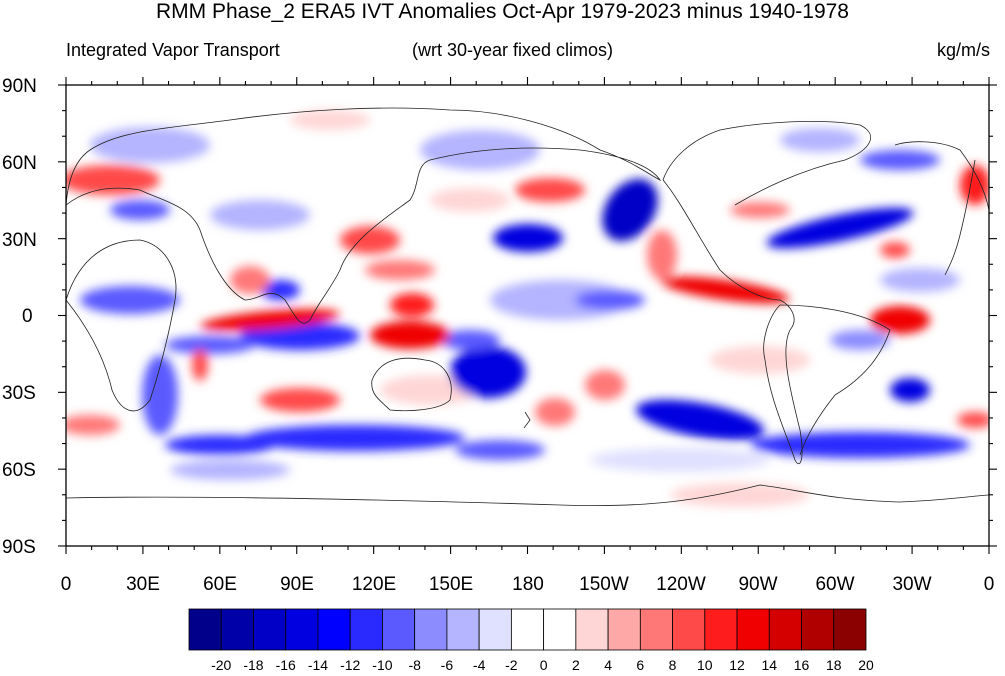  What do you see at coordinates (769, 665) in the screenshot?
I see `colorbar-label: 14` at bounding box center [769, 665].